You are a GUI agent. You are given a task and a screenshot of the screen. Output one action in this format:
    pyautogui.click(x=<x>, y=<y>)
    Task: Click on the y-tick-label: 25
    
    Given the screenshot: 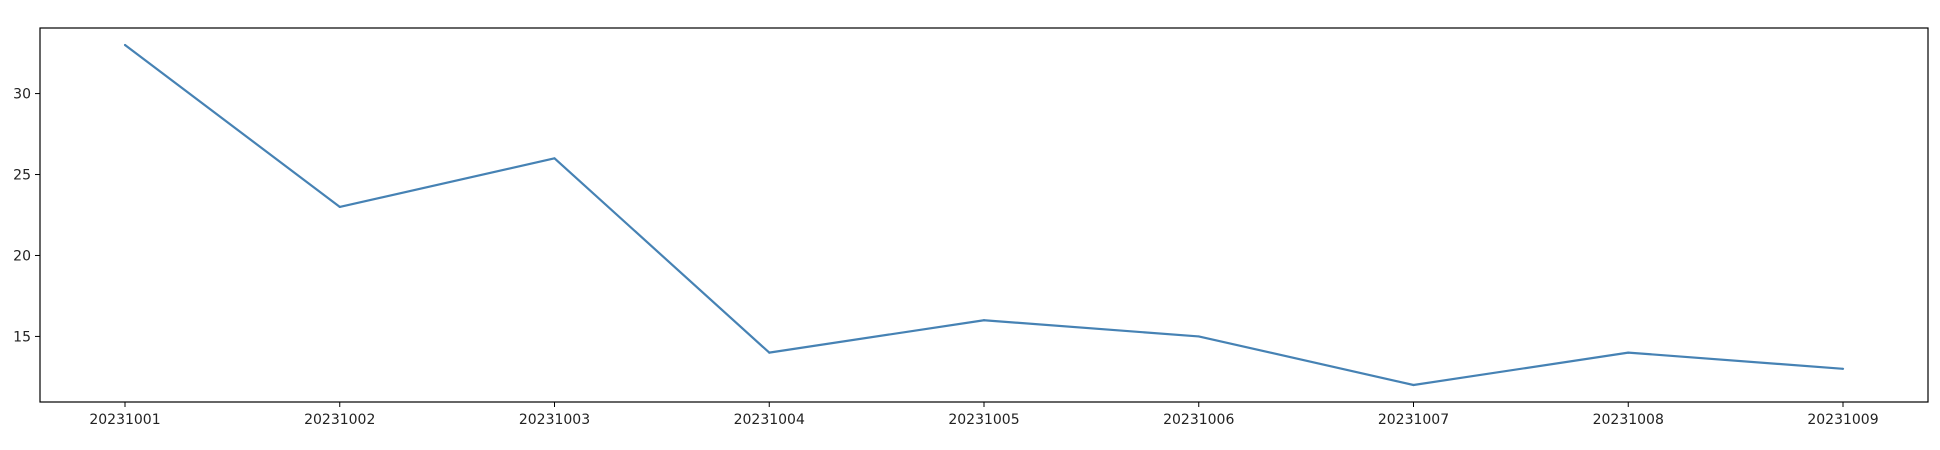 What is the action you would take?
    pyautogui.click(x=22, y=176)
    